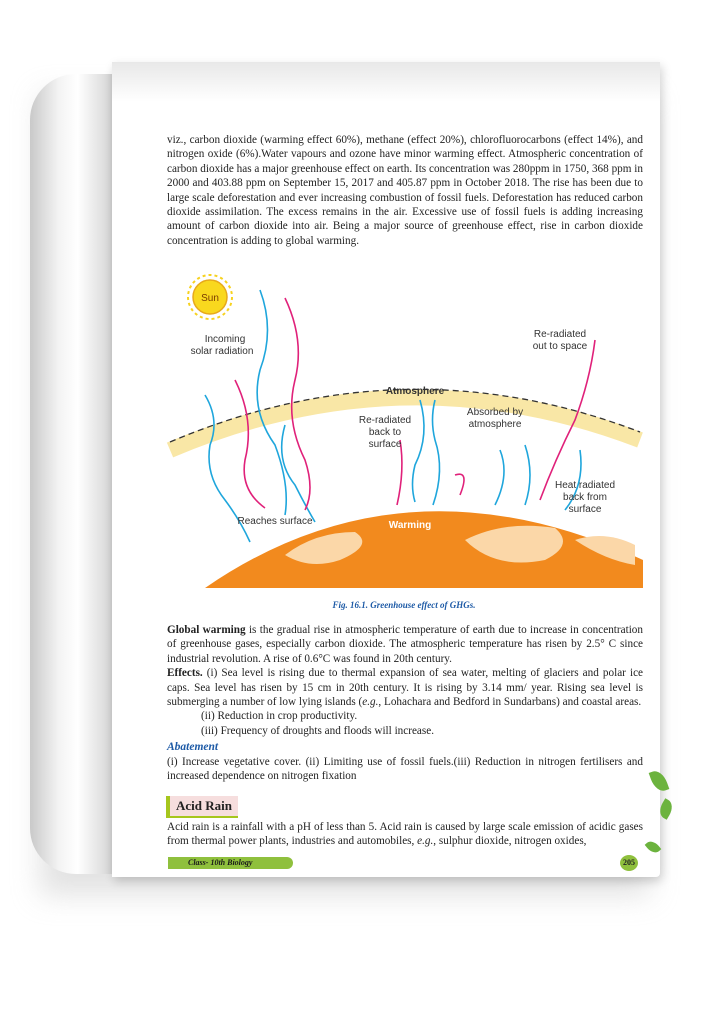  What do you see at coordinates (385, 432) in the screenshot?
I see `reradiated-back-label: back to` at bounding box center [385, 432].